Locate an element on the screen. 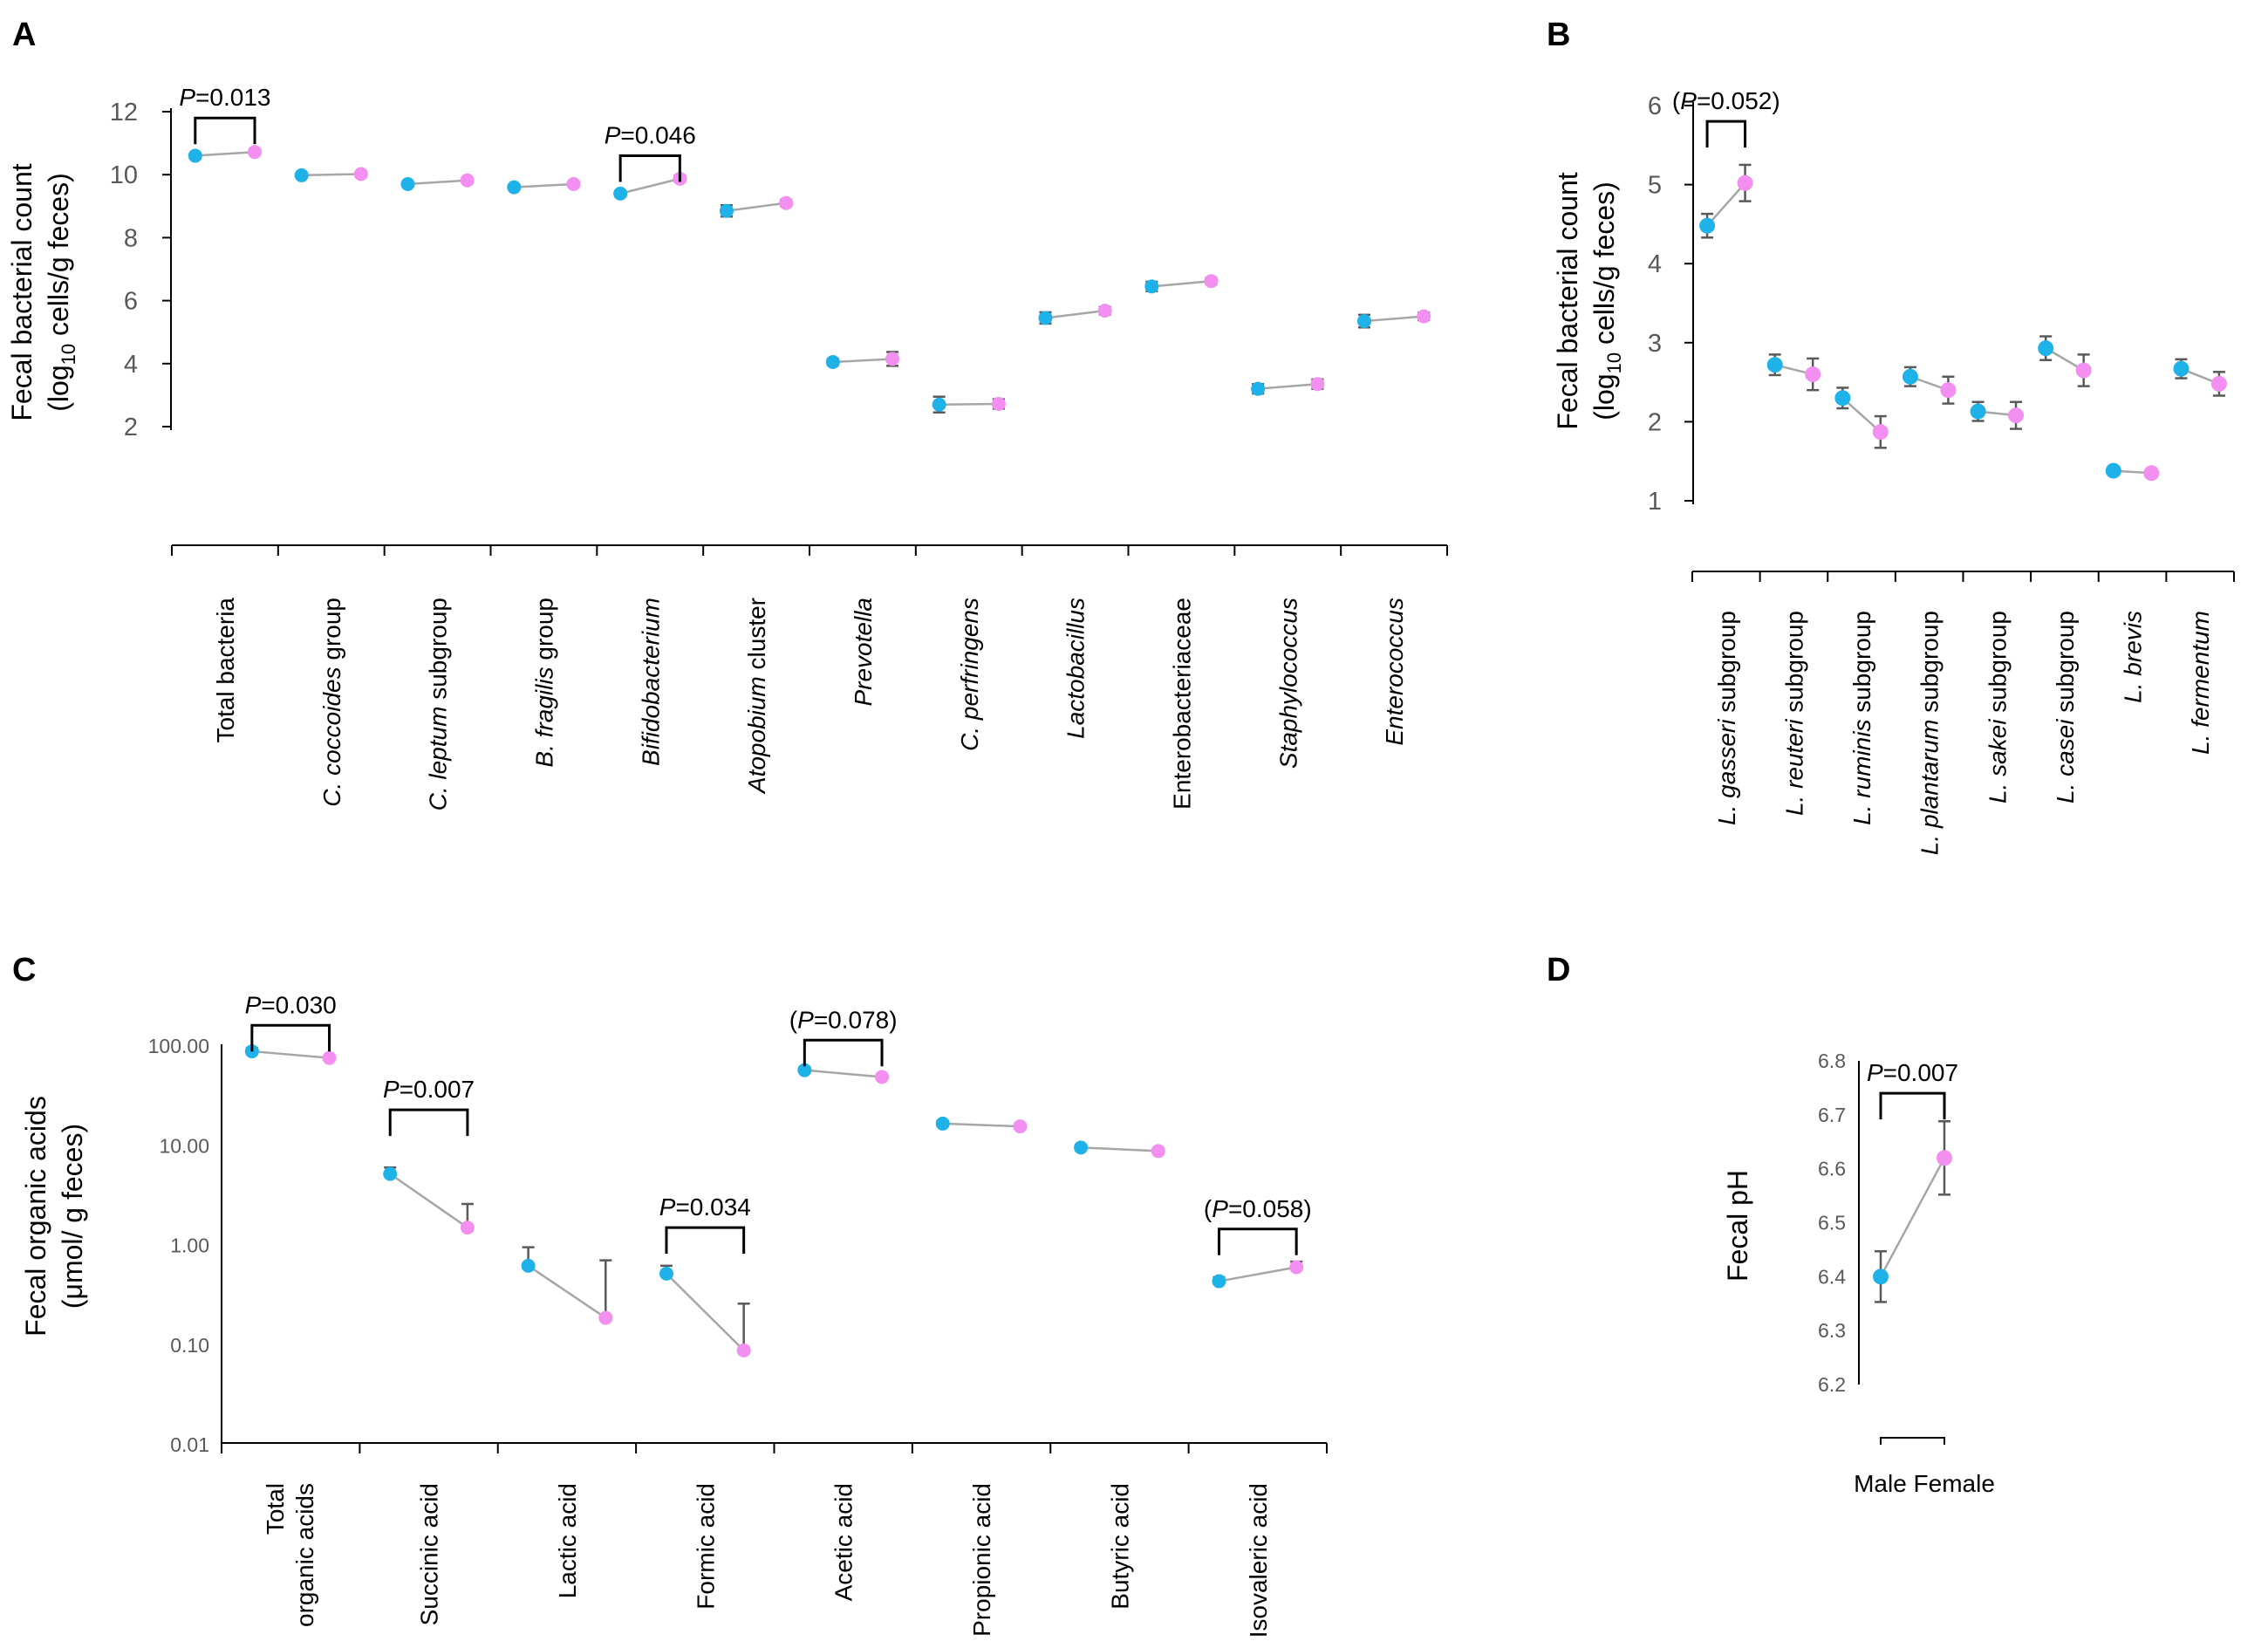 This screenshot has height=1648, width=2268. panel-label-c: C is located at coordinates (24, 970).